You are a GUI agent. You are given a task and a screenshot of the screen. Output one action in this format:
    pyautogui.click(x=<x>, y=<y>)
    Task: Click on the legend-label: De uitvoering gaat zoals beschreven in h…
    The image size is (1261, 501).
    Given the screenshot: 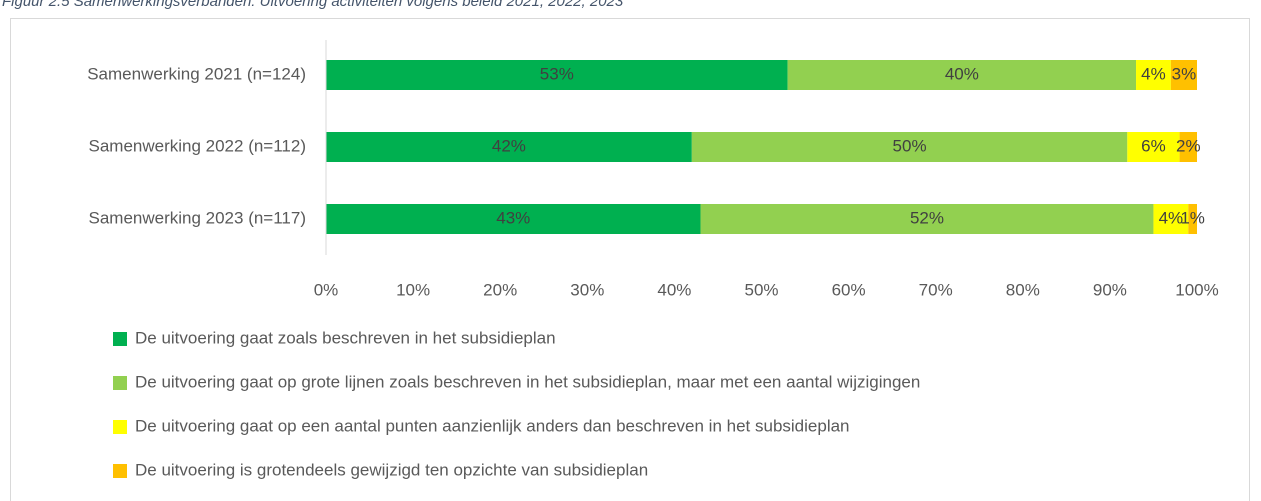 What is the action you would take?
    pyautogui.click(x=345, y=337)
    